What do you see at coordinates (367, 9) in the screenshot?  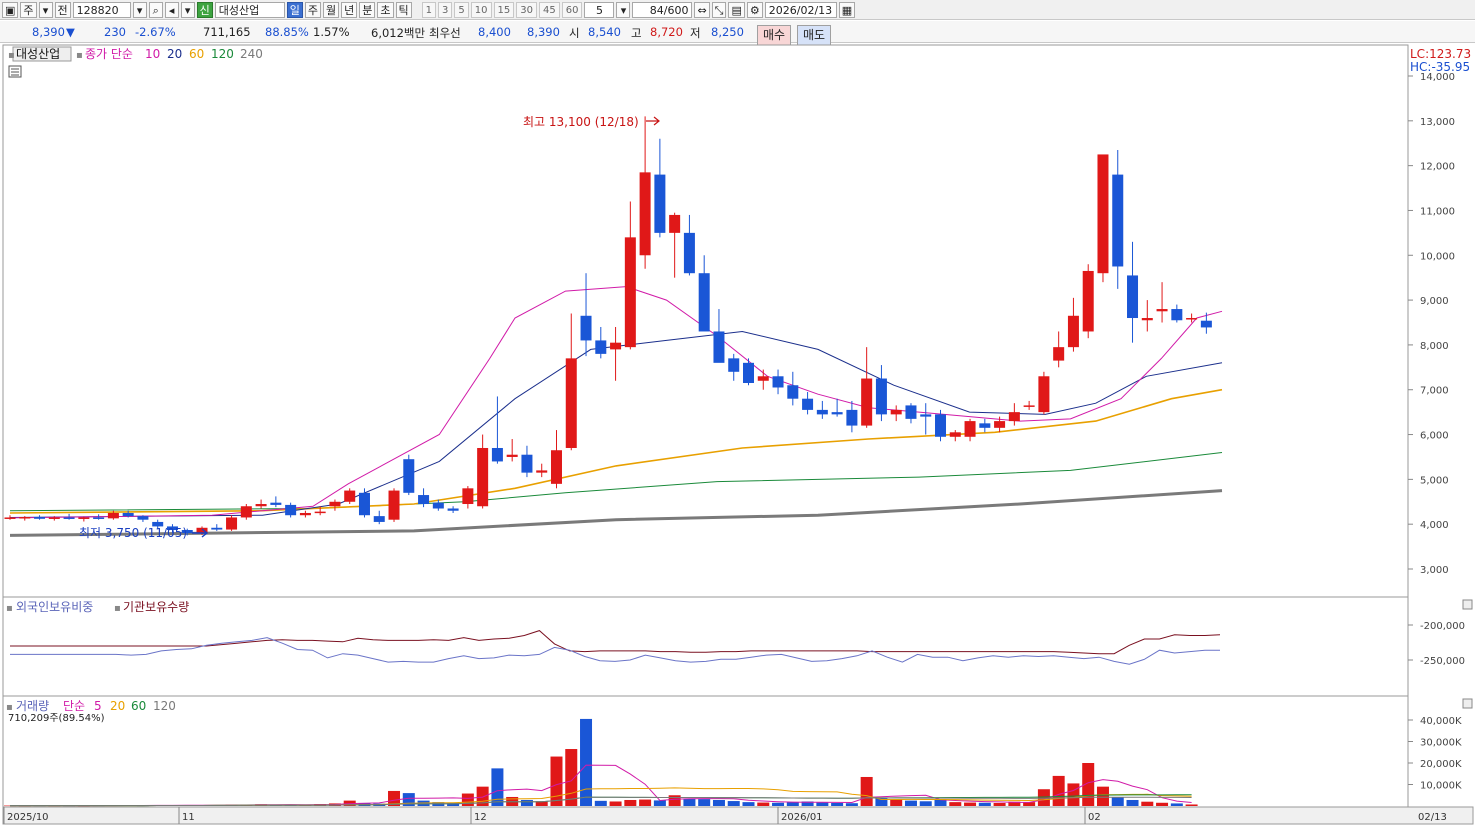 I see `tab-period-minute: 분` at bounding box center [367, 9].